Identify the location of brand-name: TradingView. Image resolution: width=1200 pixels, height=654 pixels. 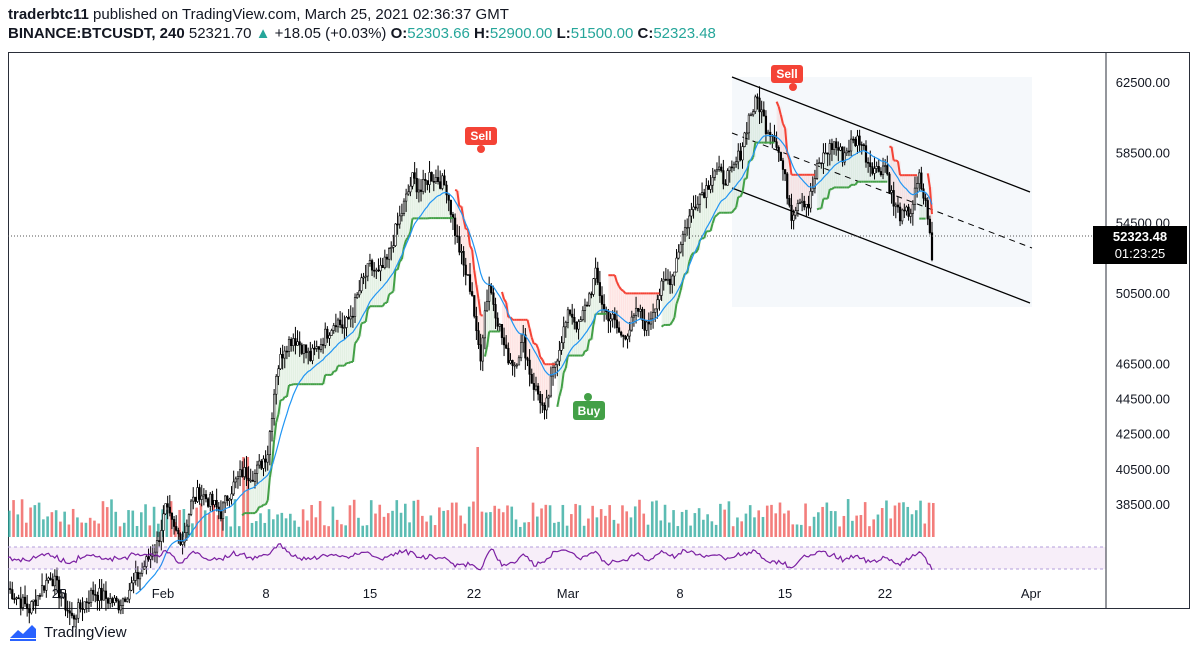
(85, 632).